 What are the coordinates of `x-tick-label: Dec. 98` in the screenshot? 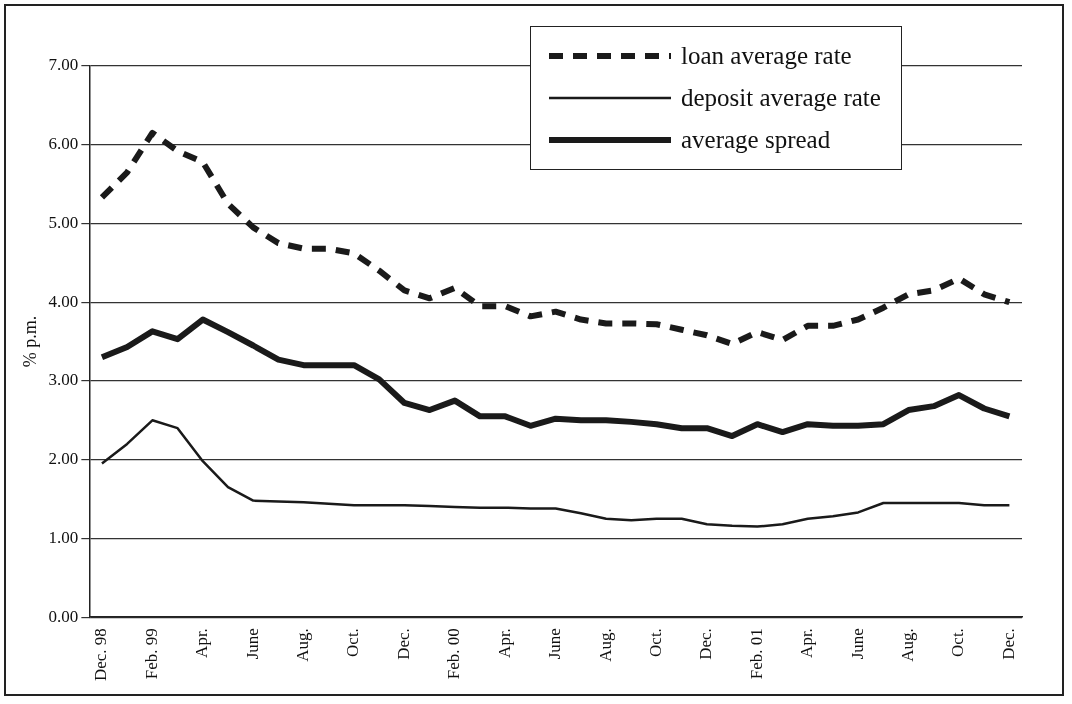 It's located at (101, 655).